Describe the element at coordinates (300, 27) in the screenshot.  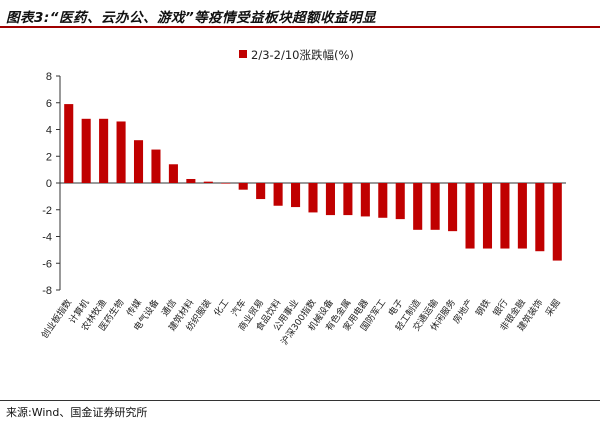
I see `title-rule` at that location.